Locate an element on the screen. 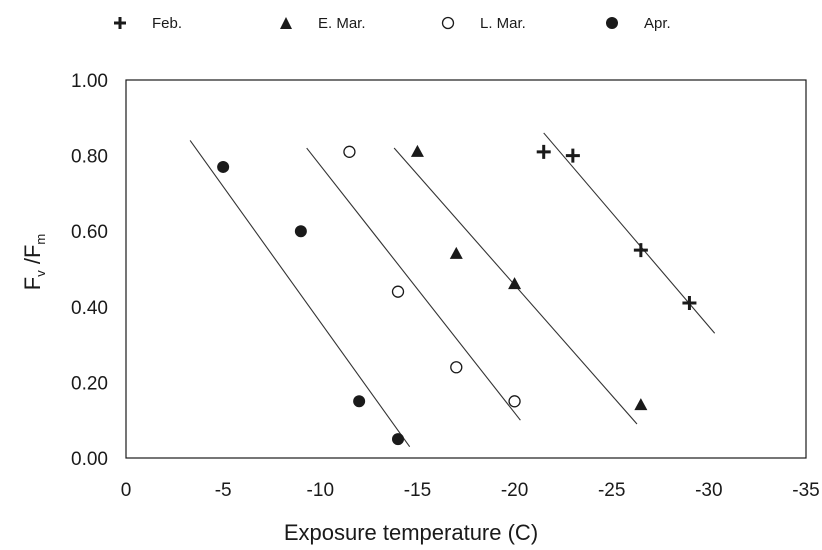 The image size is (822, 550). y-axis-label-f: F is located at coordinates (32, 283).